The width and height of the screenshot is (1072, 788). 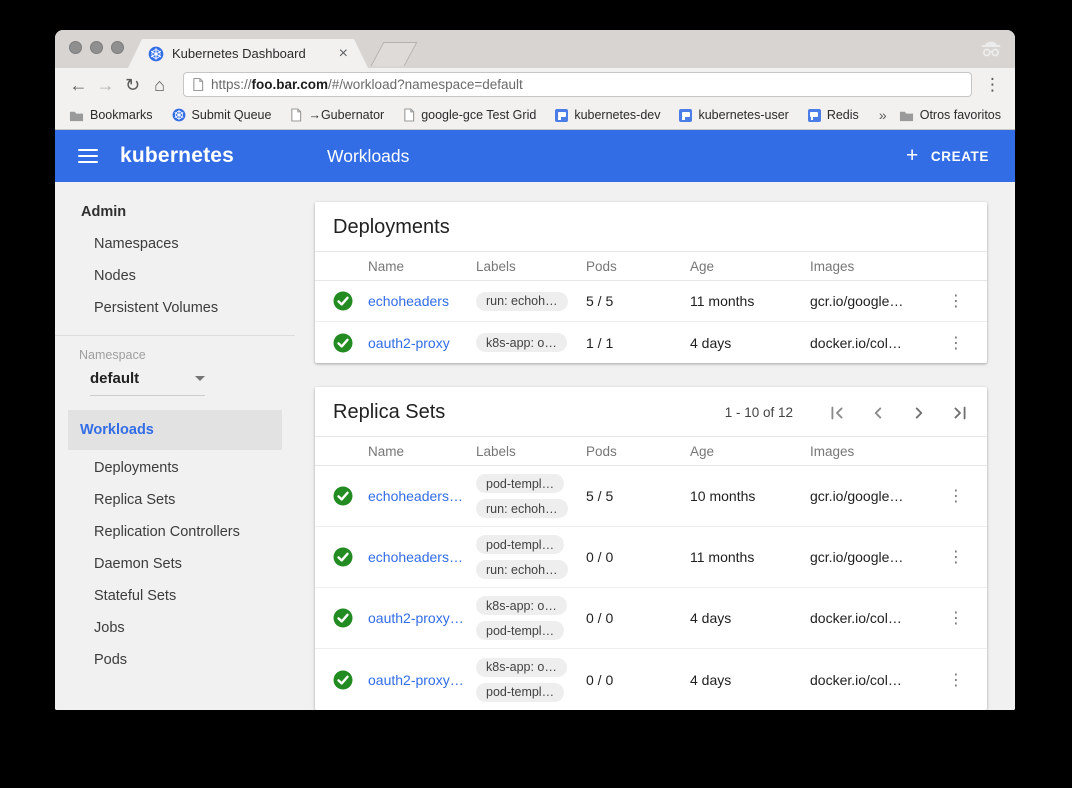 What do you see at coordinates (156, 54) in the screenshot?
I see `kubernetes-favicon-icon` at bounding box center [156, 54].